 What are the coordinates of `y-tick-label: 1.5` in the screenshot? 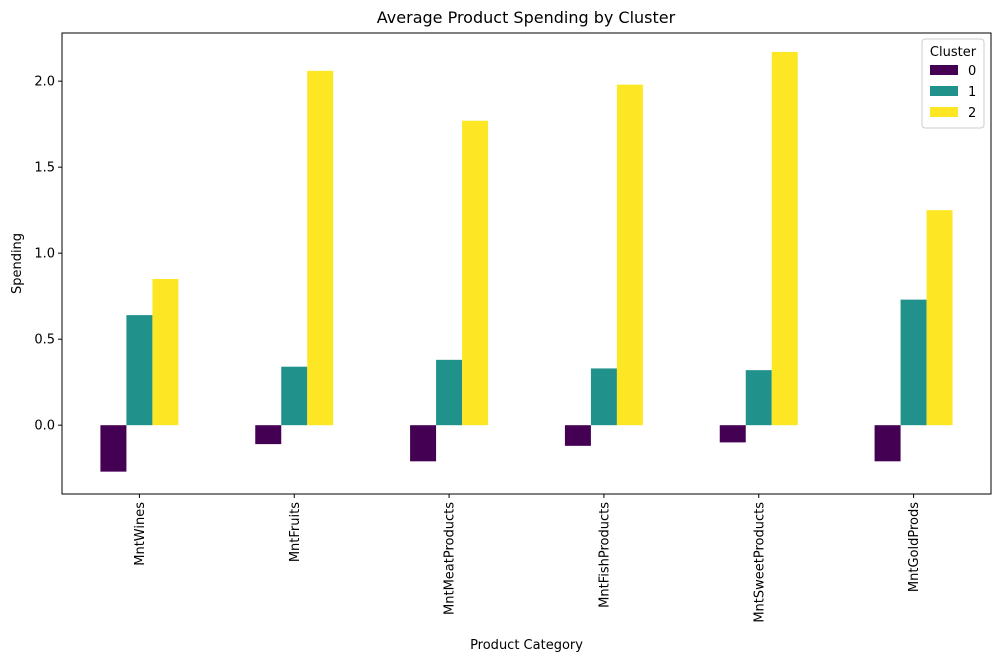 It's located at (44, 168).